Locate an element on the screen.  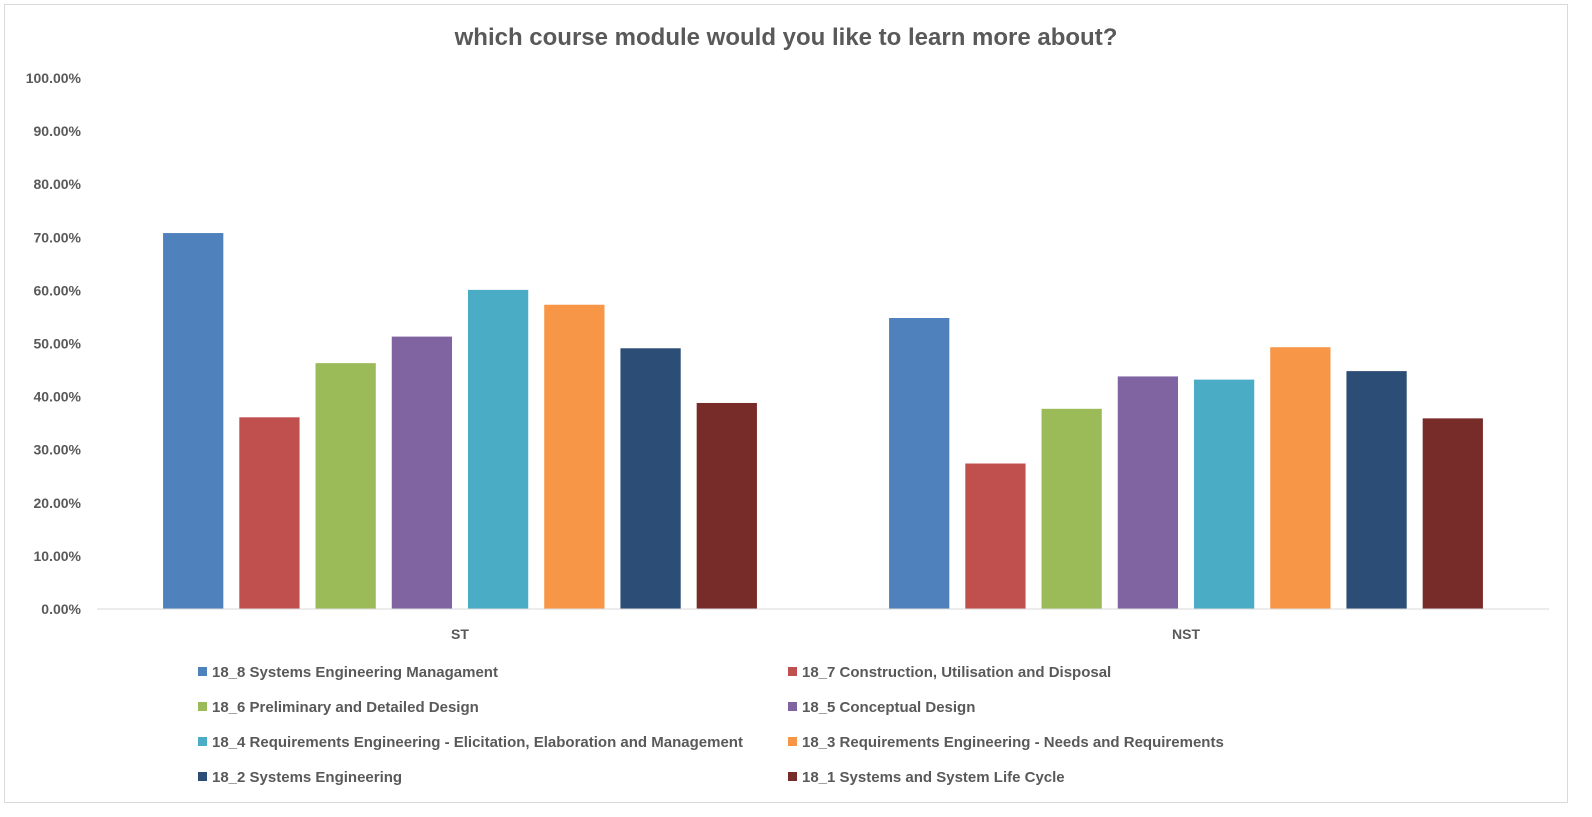
y-tick-label: 40.00% is located at coordinates (58, 397).